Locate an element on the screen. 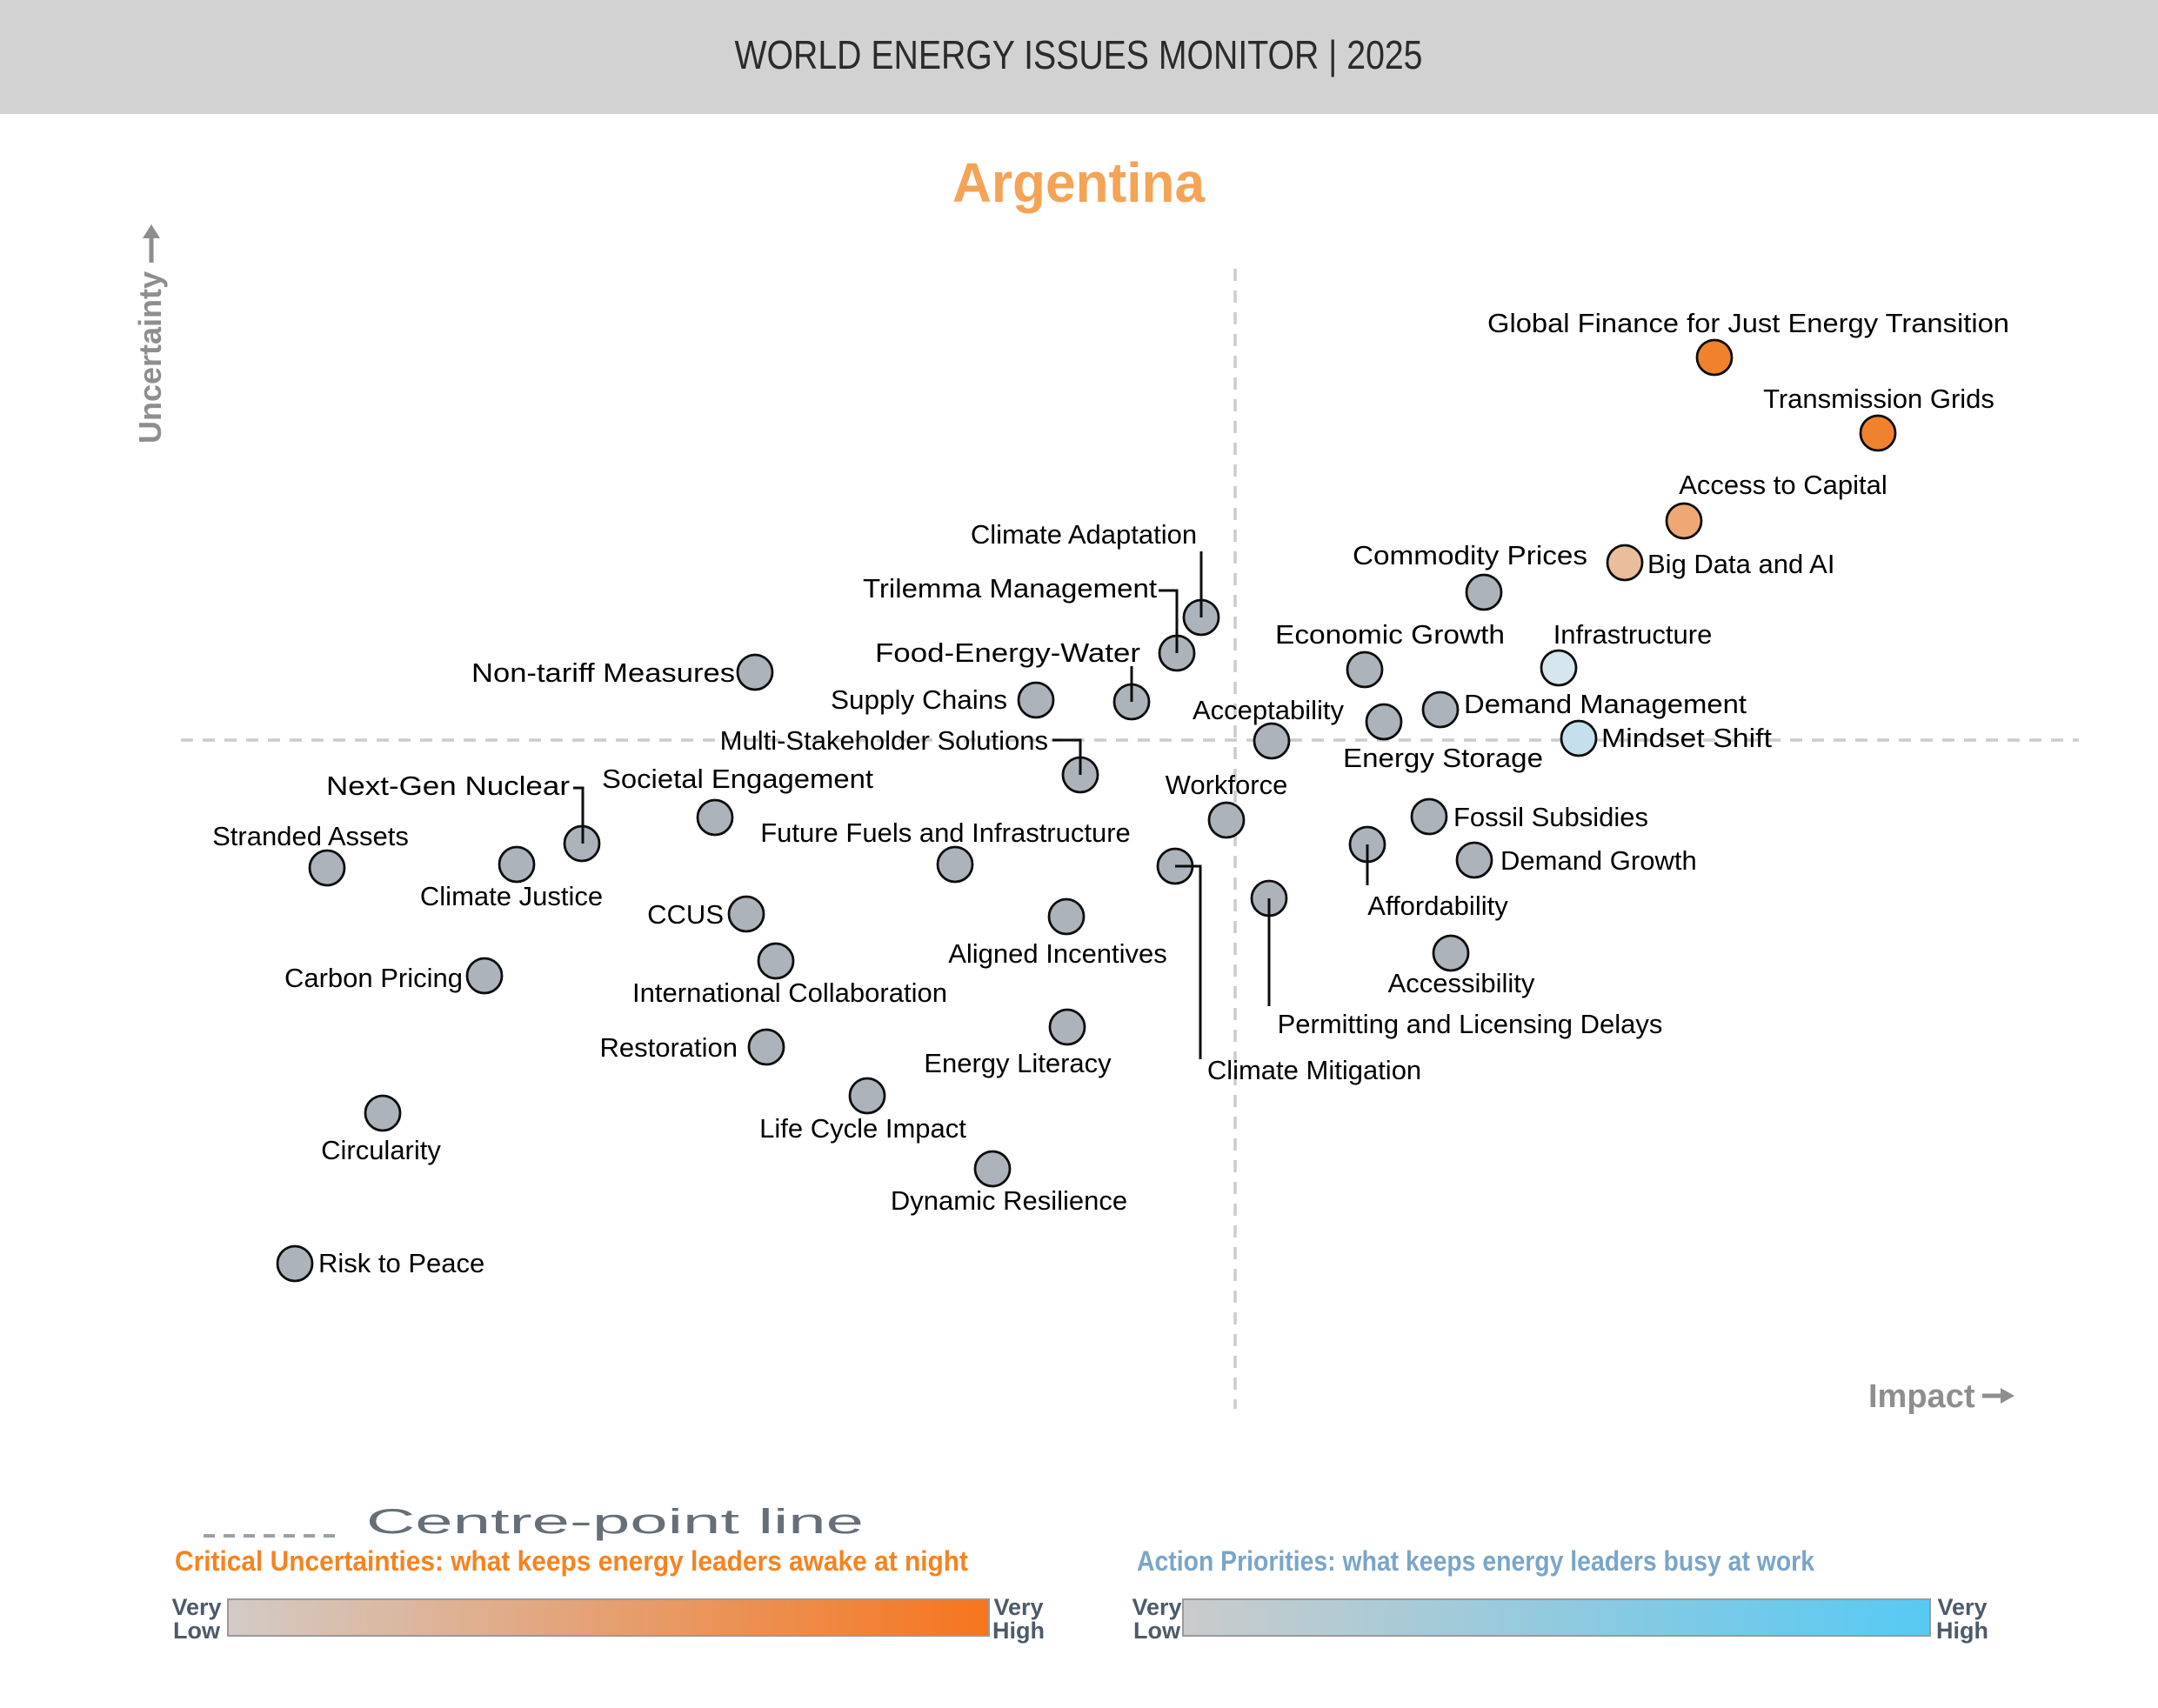 The image size is (2158, 1708). svg-text: Uncertainty is located at coordinates (150, 357).